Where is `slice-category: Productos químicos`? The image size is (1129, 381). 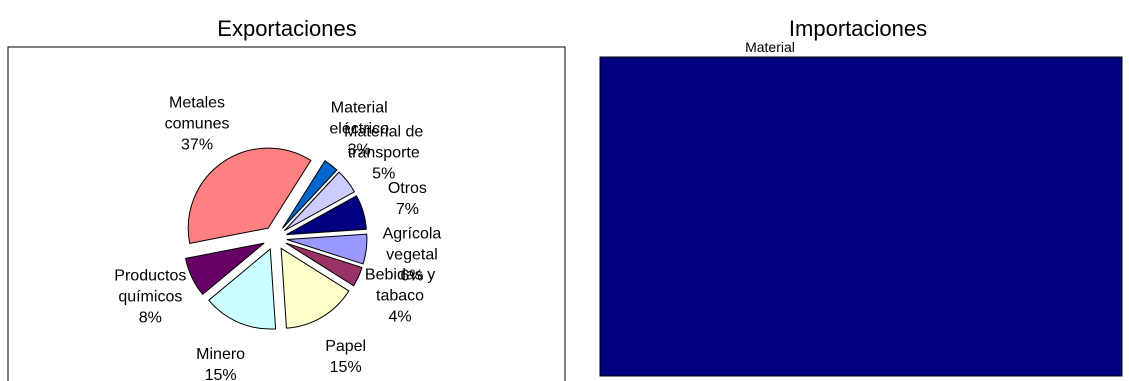 slice-category: Productos químicos is located at coordinates (150, 286).